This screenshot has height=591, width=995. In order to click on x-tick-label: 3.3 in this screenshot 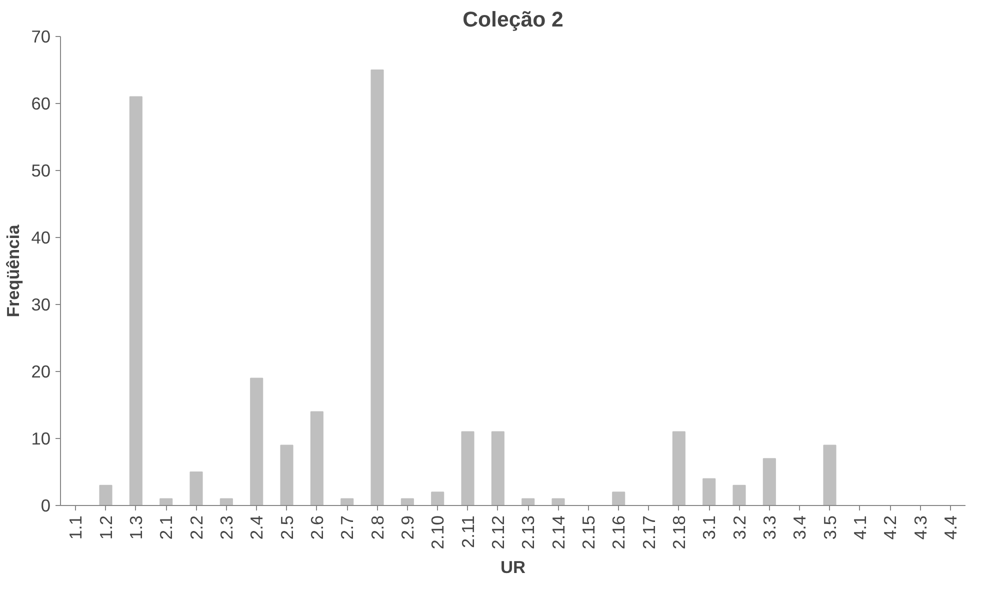, I will do `click(769, 527)`.